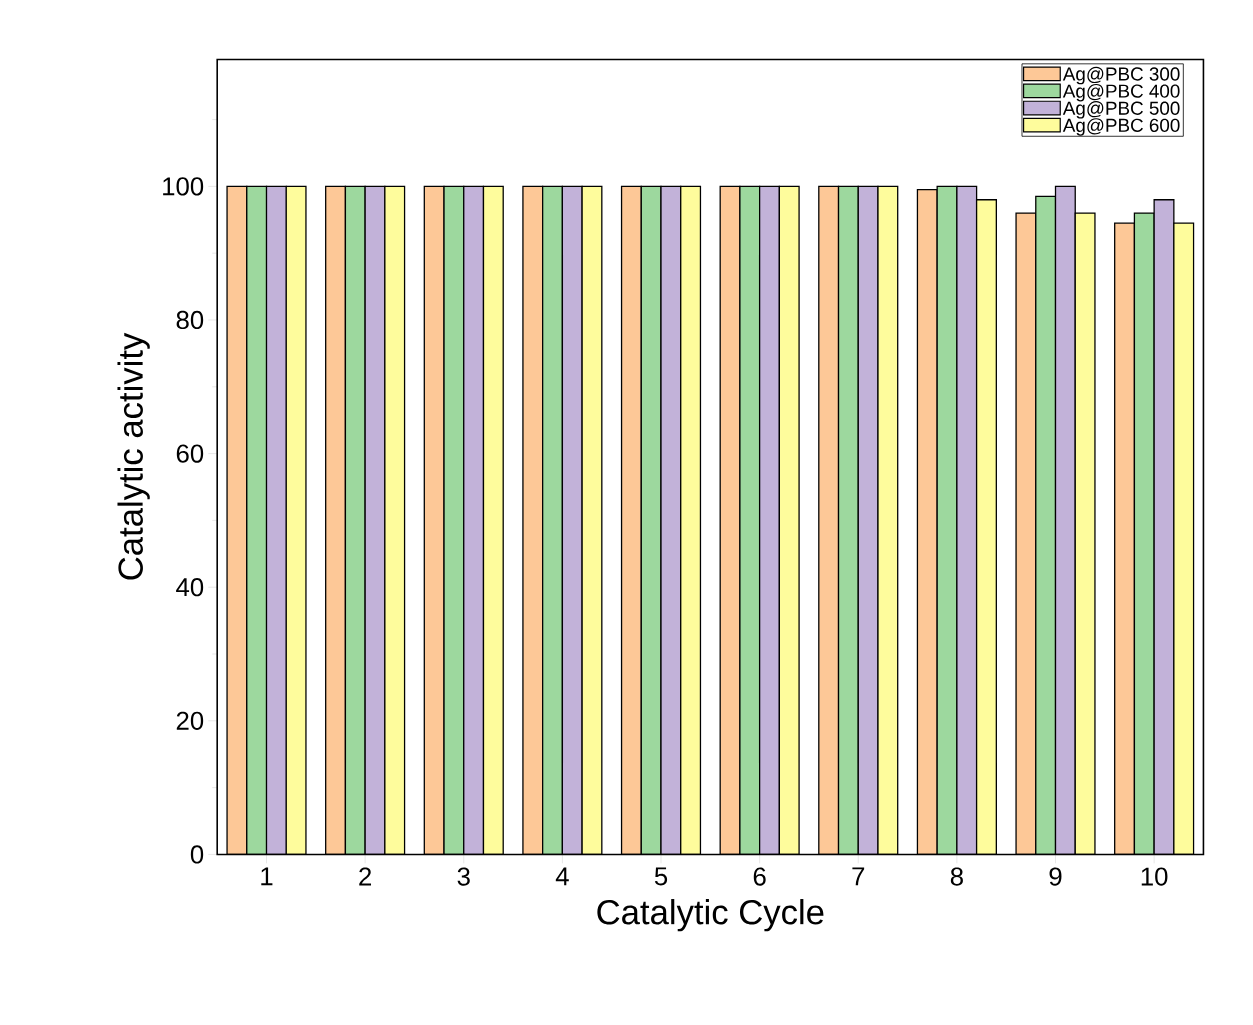 The height and width of the screenshot is (1025, 1253). What do you see at coordinates (190, 587) in the screenshot?
I see `y-tick-label: 40` at bounding box center [190, 587].